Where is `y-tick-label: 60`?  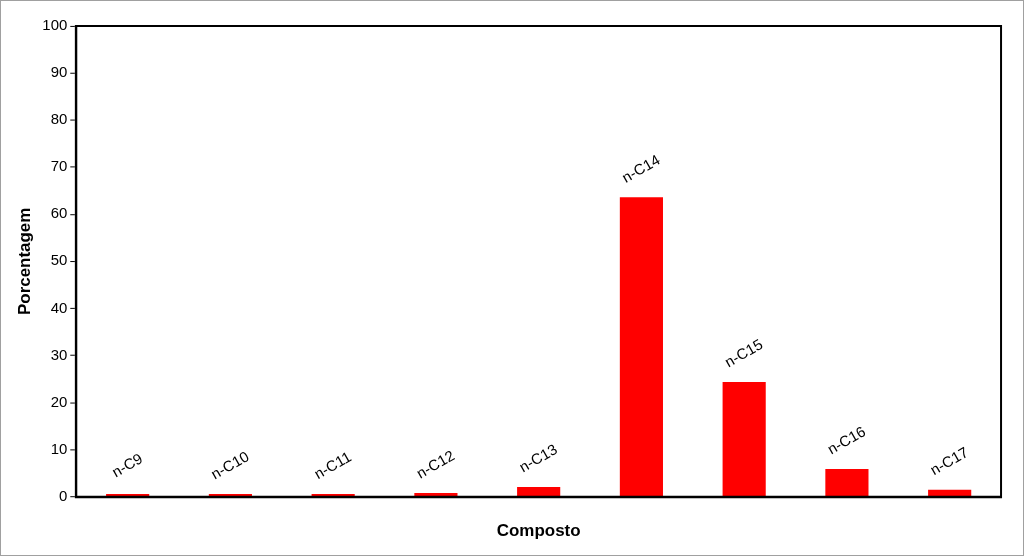
y-tick-label: 60 is located at coordinates (59, 213).